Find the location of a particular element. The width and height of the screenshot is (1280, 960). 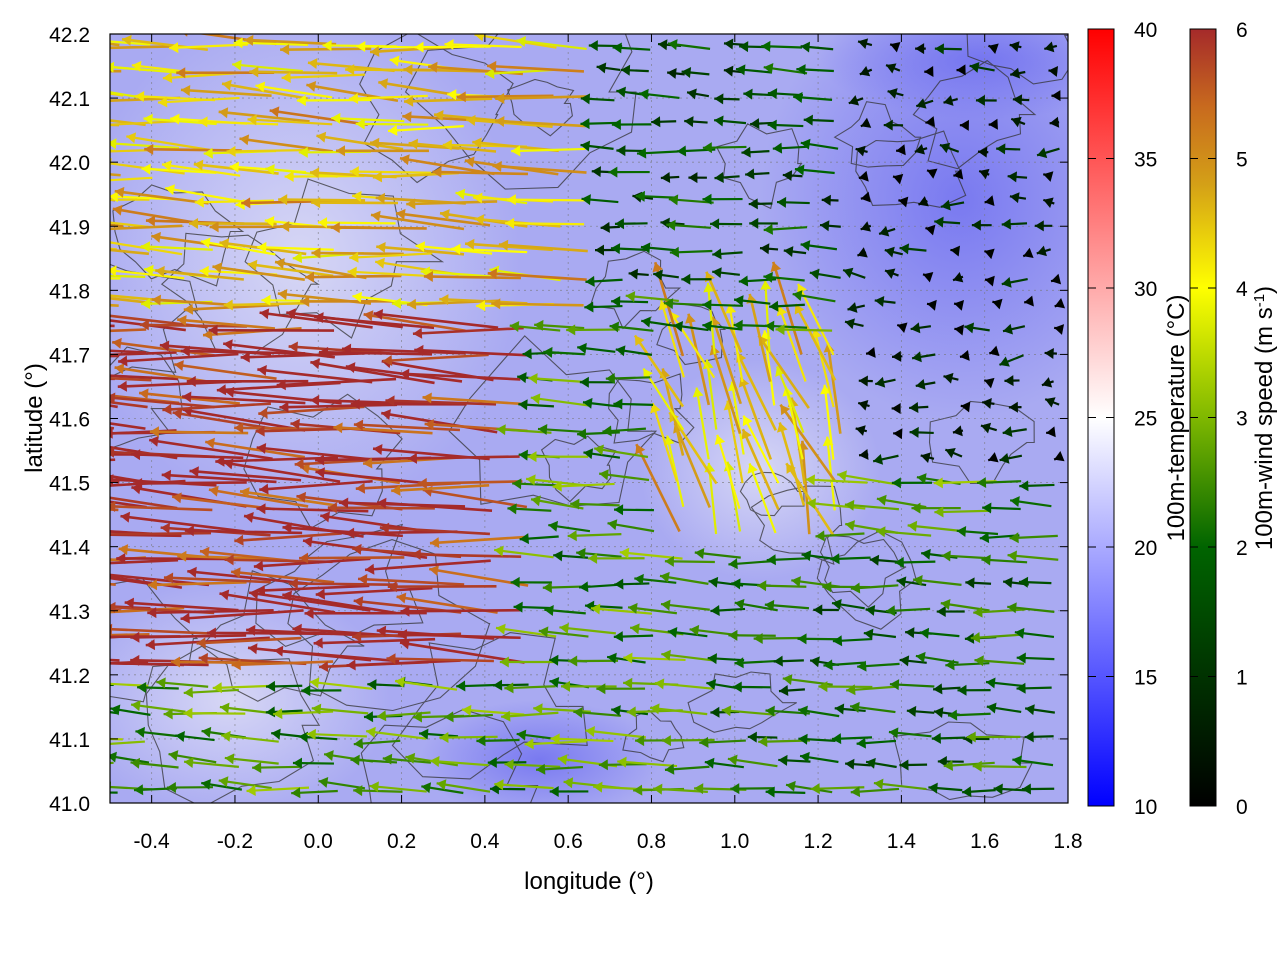

colorbar-tick-label: 30 is located at coordinates (1145, 289).